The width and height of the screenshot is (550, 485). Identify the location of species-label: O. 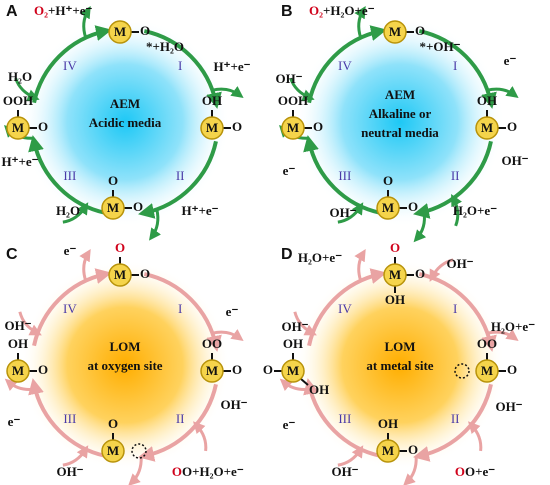
(460, 471).